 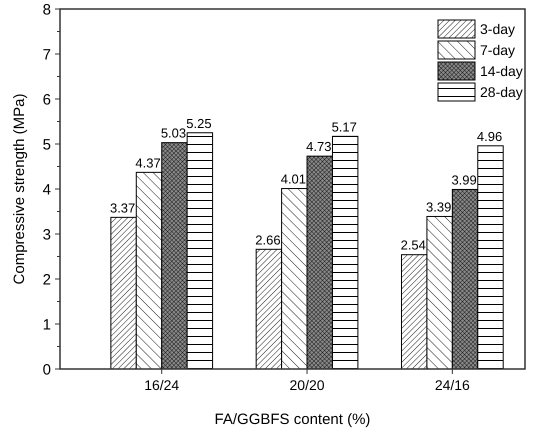 I want to click on data-label: 2.54, so click(x=413, y=245).